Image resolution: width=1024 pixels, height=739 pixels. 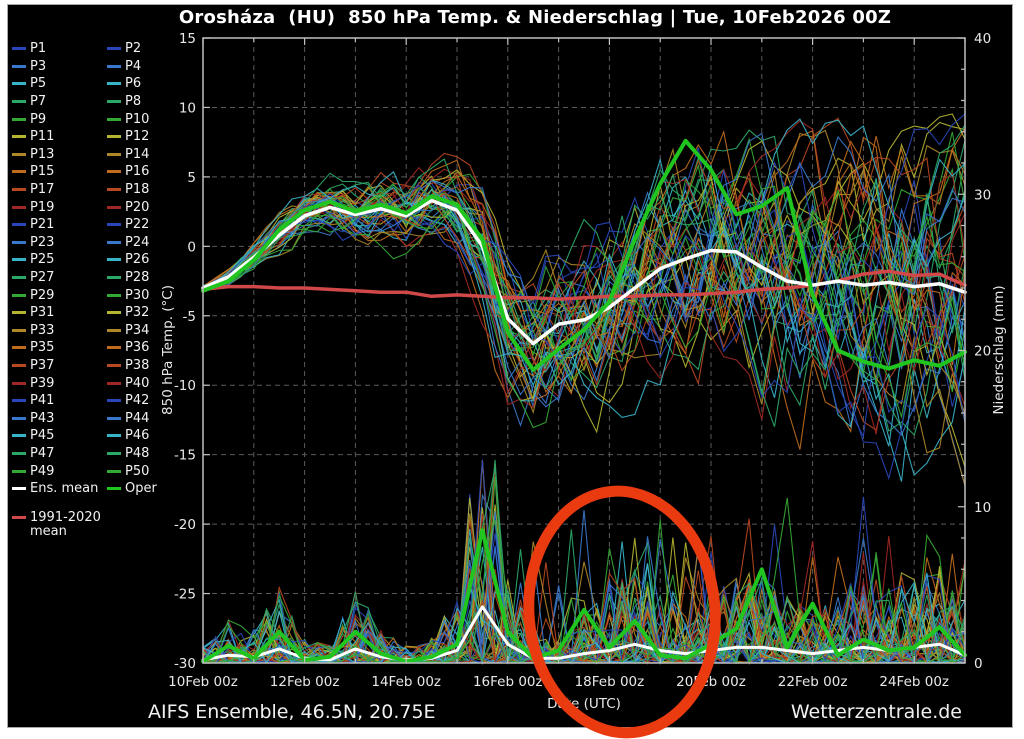 What do you see at coordinates (137, 190) in the screenshot?
I see `legend-item-label: P18` at bounding box center [137, 190].